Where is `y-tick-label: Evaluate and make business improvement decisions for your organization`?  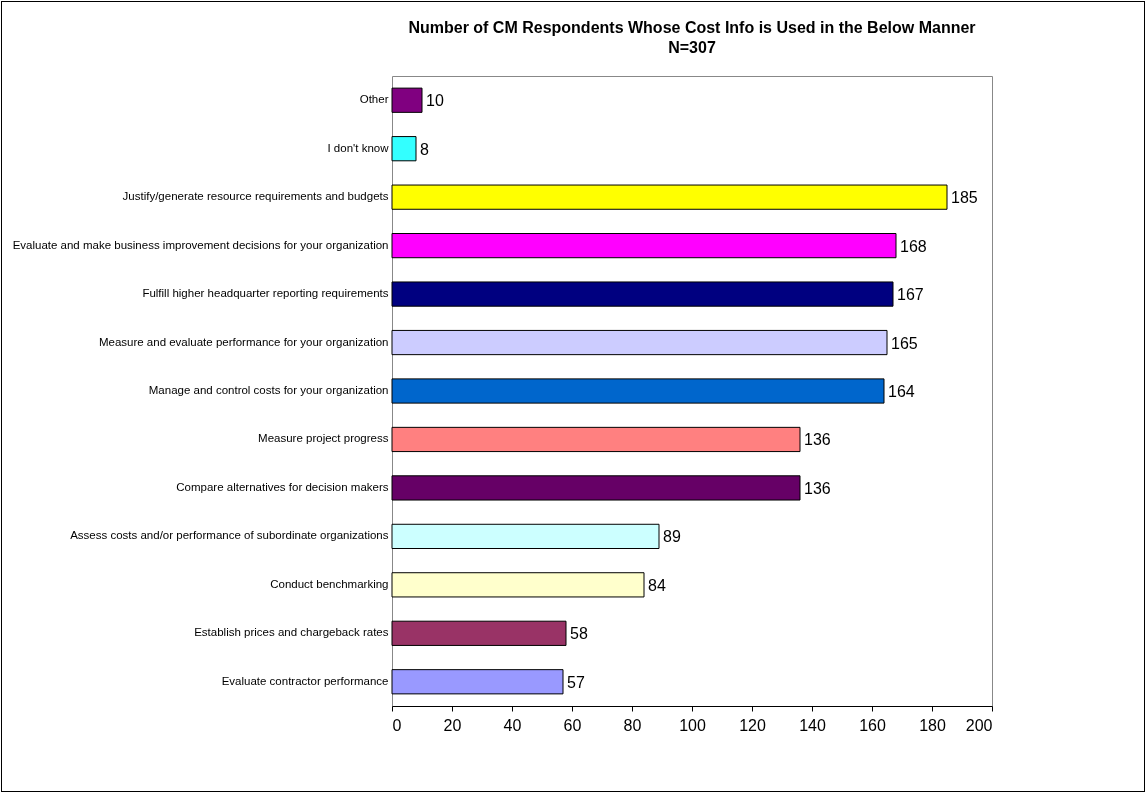 y-tick-label: Evaluate and make business improvement decisions for your organization is located at coordinates (200, 244).